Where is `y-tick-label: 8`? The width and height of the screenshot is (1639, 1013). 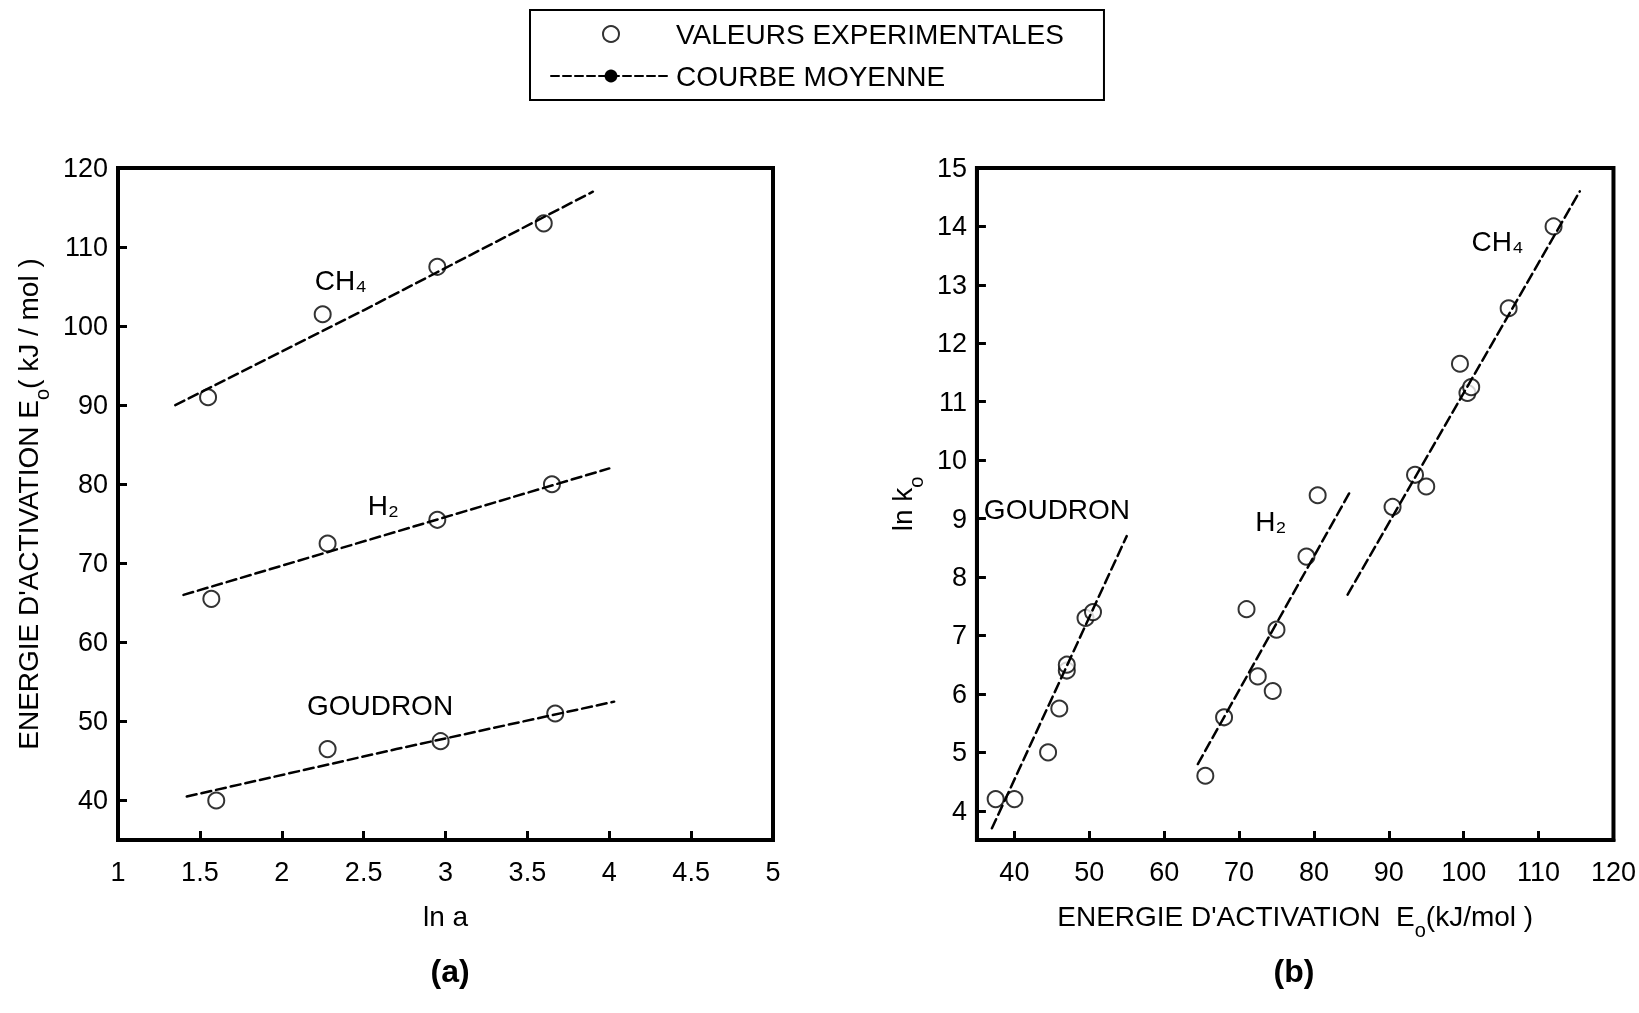 y-tick-label: 8 is located at coordinates (959, 577).